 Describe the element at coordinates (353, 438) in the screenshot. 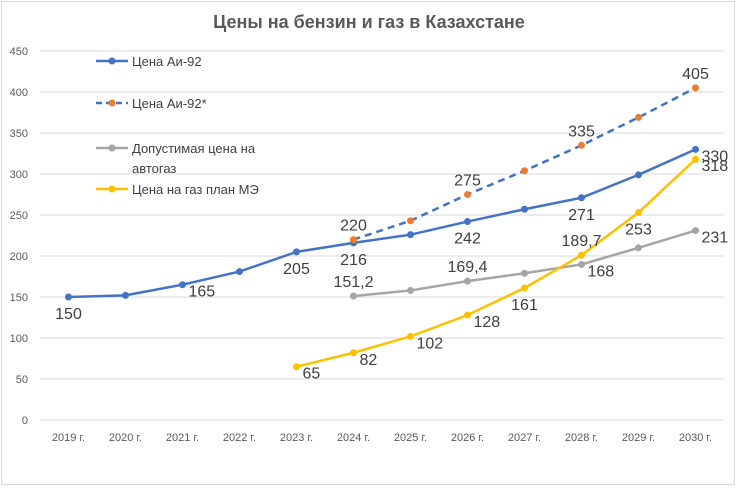

I see `x-tick-label: 2024 г.` at that location.